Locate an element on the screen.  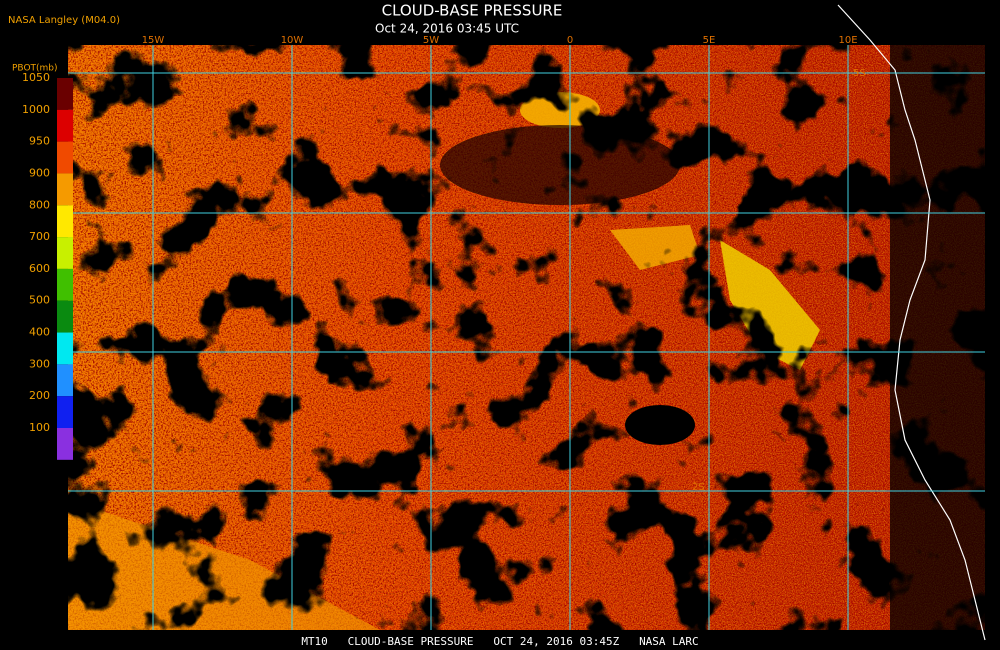
colorbar-label: 700 is located at coordinates (39, 236).